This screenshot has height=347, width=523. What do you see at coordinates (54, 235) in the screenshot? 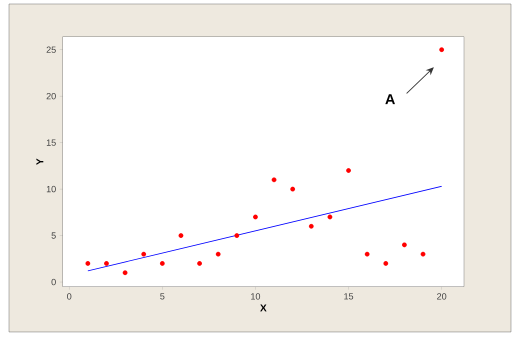
I see `y-tick-label: 5` at bounding box center [54, 235].